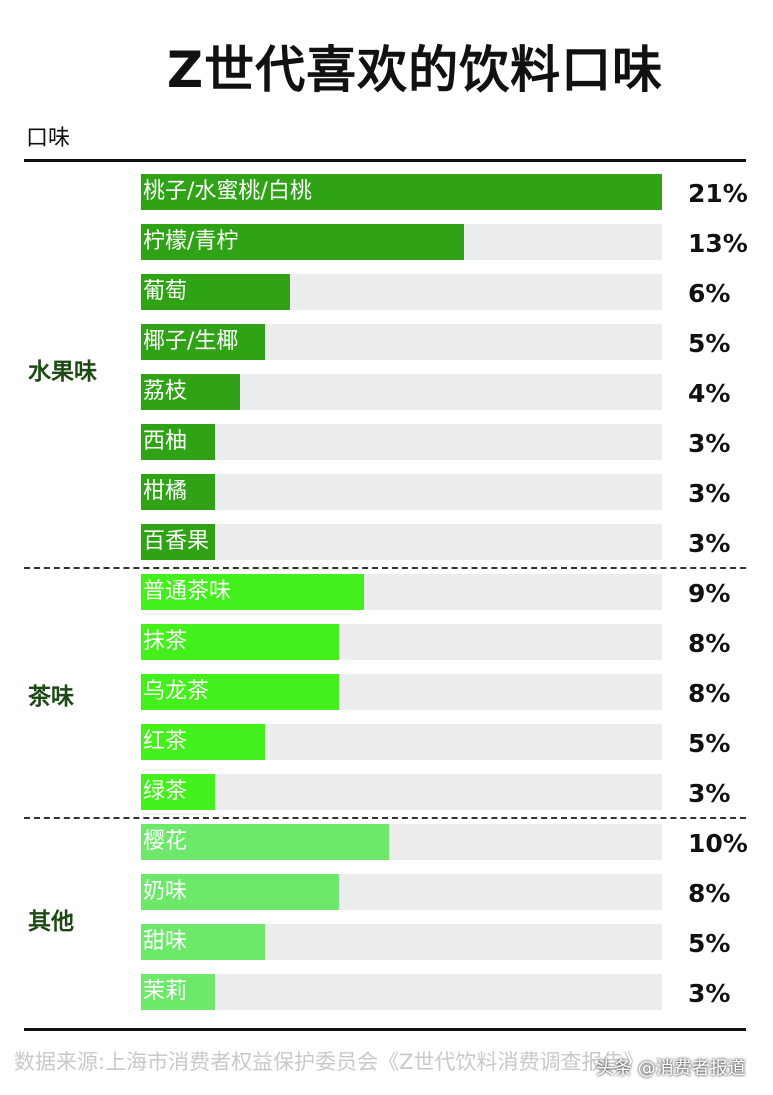 The height and width of the screenshot is (1095, 773). I want to click on group-label: 水果味, so click(62, 372).